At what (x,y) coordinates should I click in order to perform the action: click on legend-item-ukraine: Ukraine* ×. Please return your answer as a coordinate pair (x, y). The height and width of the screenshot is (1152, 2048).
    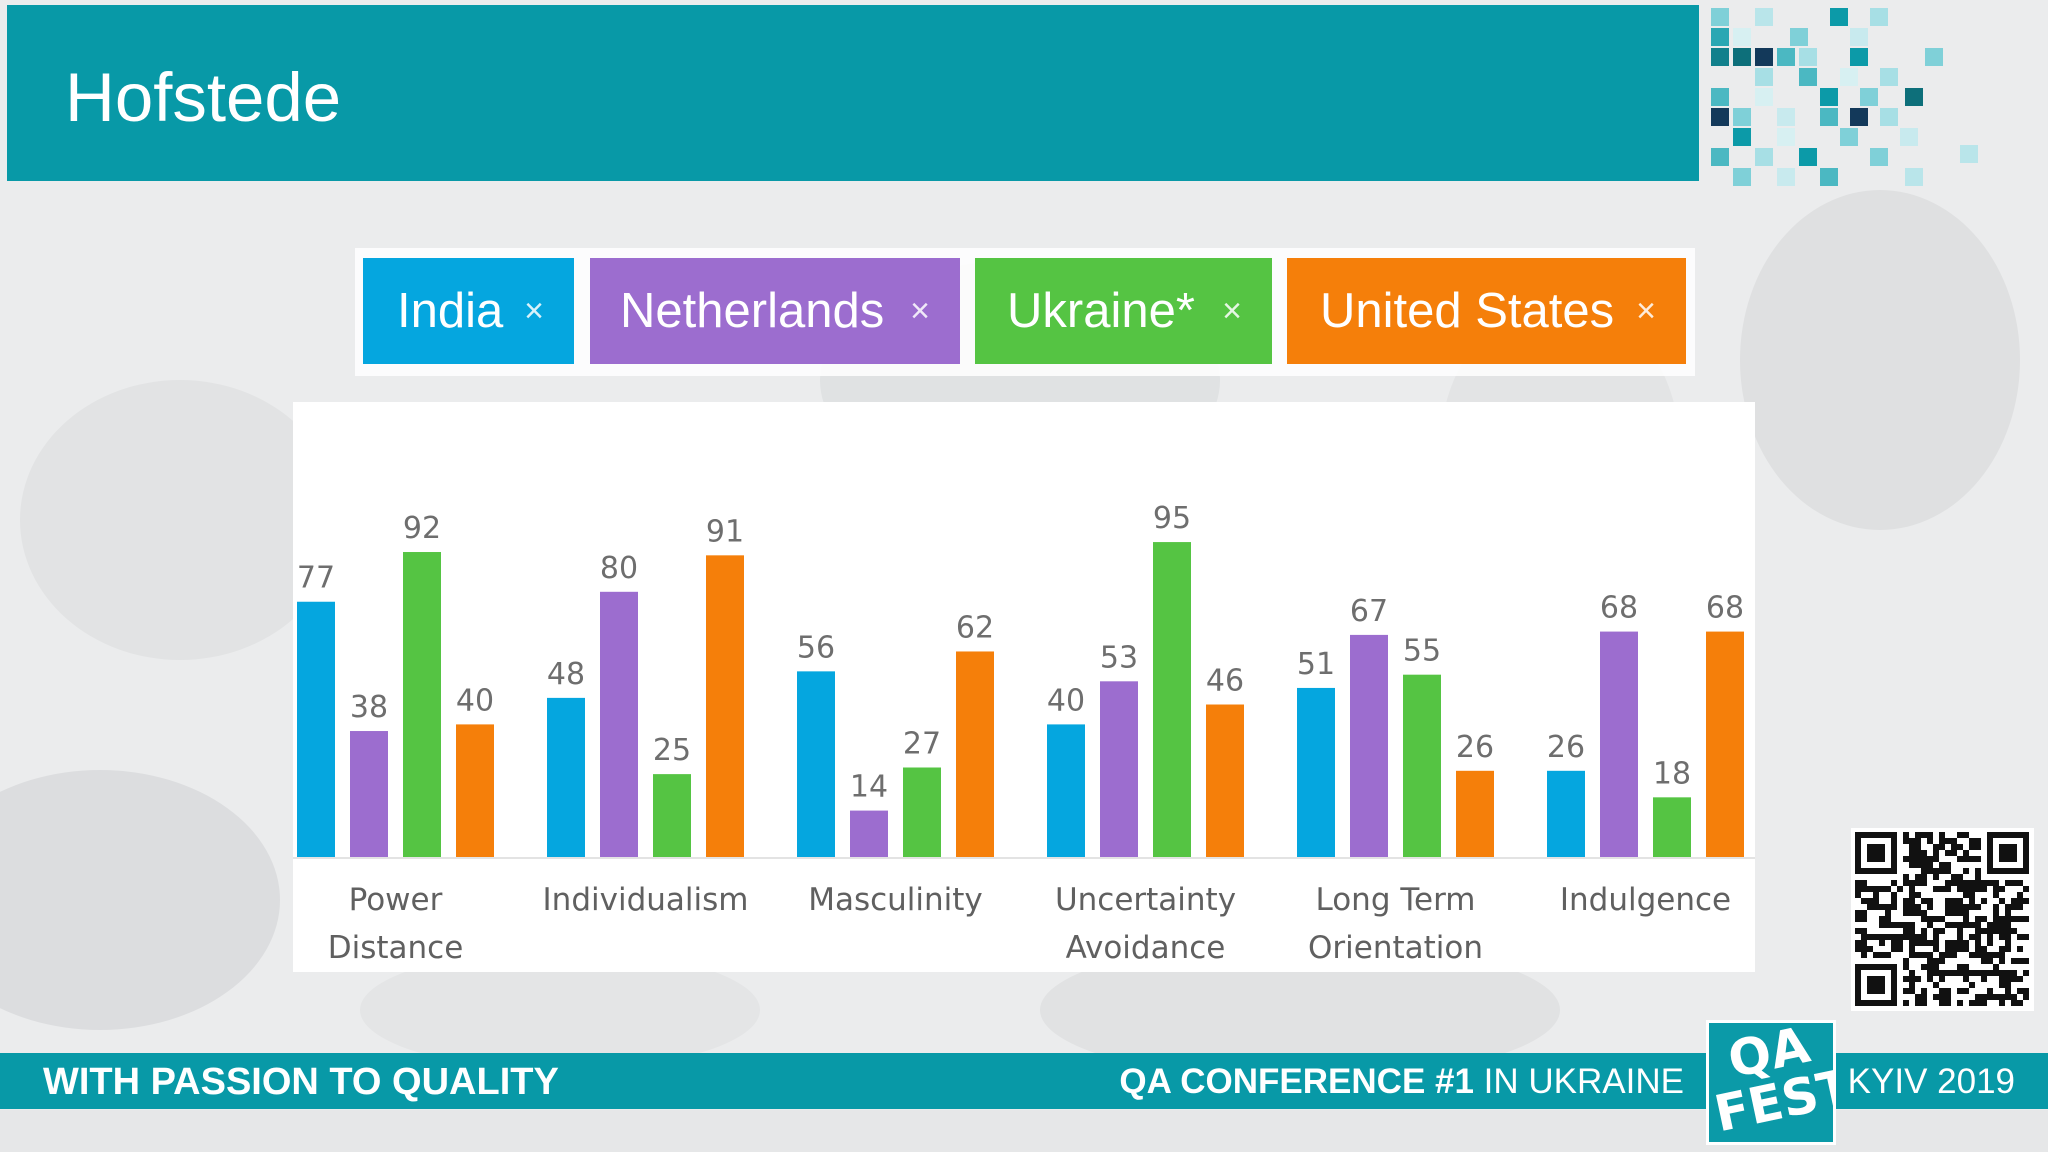
    Looking at the image, I should click on (1123, 311).